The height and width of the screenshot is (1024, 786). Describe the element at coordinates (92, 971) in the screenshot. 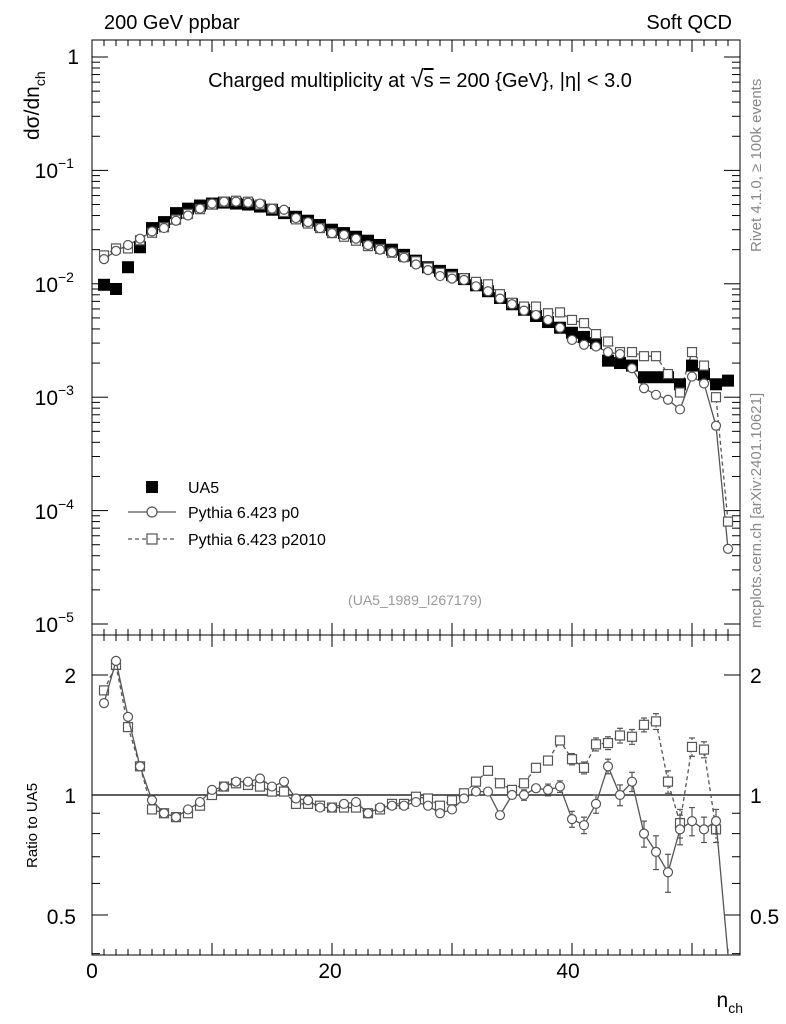

I see `xtick-label-0: 0` at that location.